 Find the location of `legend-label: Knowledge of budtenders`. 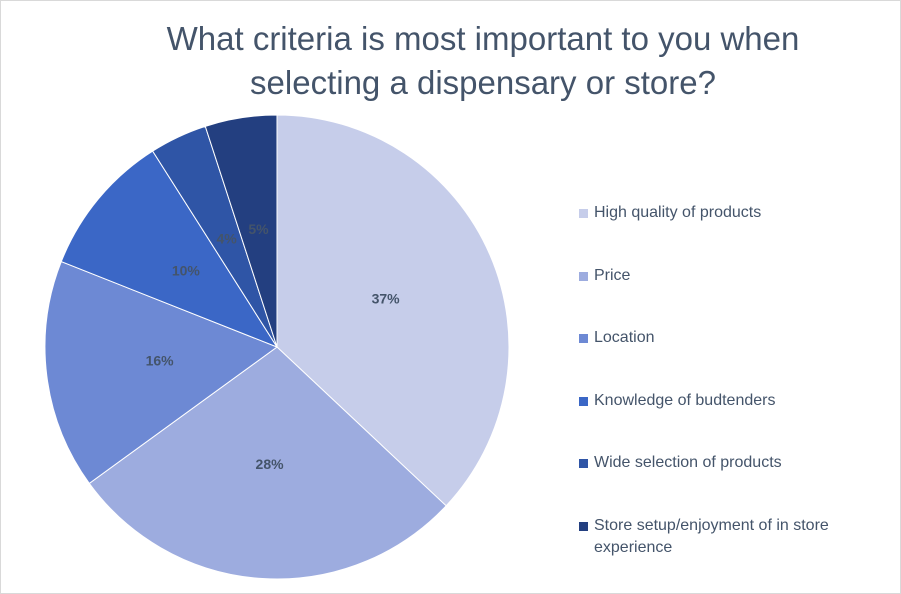

legend-label: Knowledge of budtenders is located at coordinates (685, 400).